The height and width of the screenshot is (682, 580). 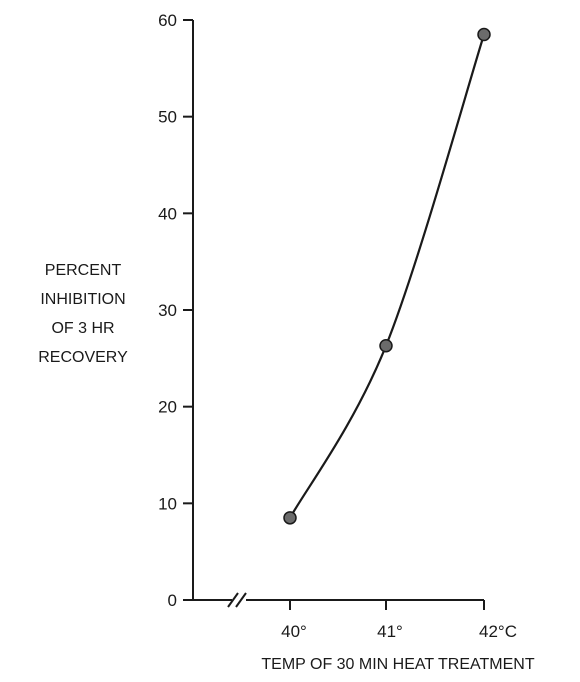 I want to click on axis-break-mark, so click(x=237, y=600).